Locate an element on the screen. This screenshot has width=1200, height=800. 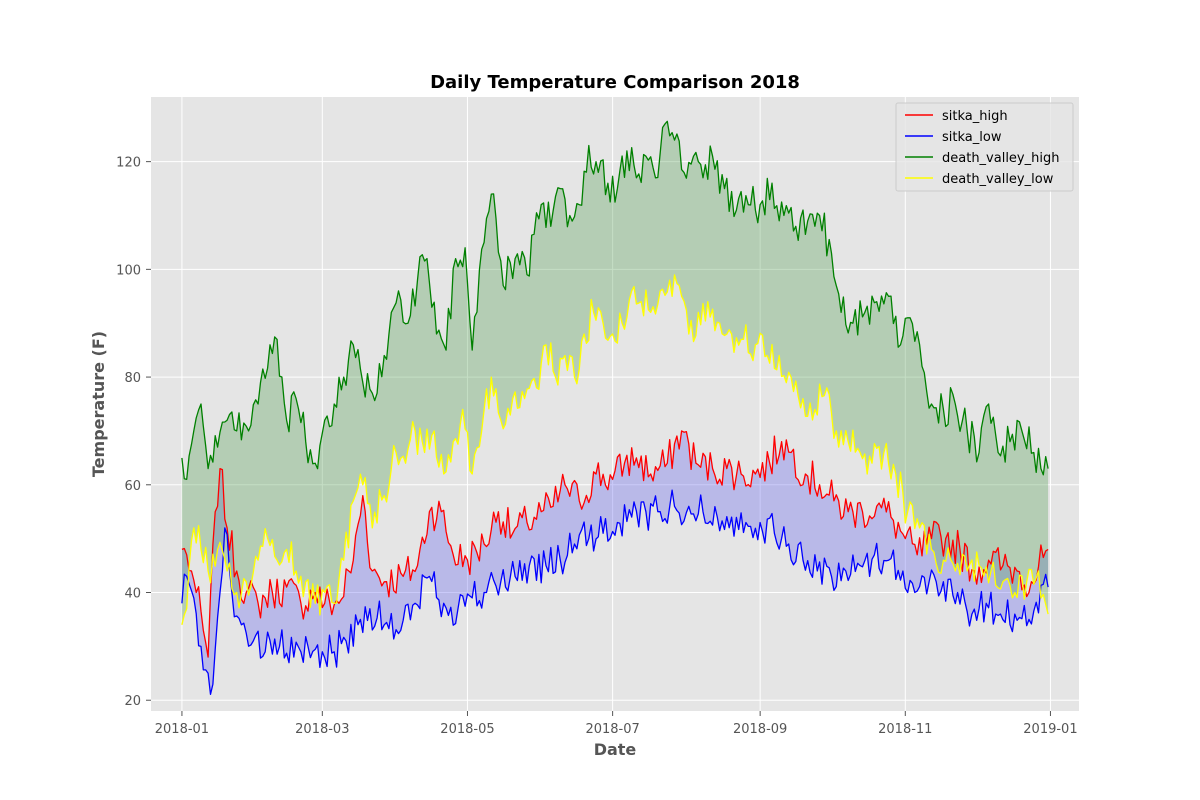
legend-box is located at coordinates (984, 147).